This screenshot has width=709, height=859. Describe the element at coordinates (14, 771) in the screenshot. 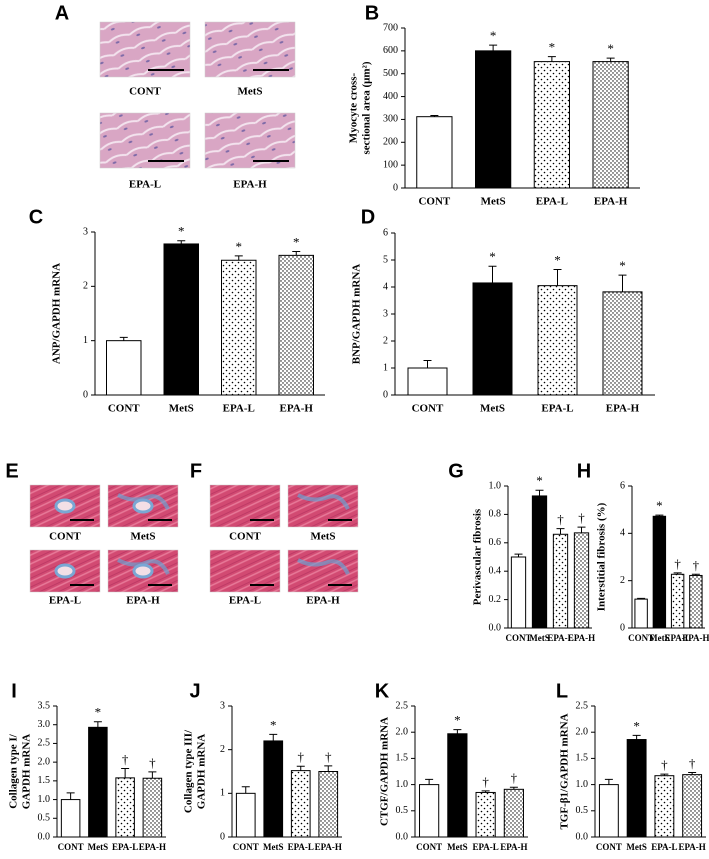

I see `y-axis-label: Collagen type I/` at that location.